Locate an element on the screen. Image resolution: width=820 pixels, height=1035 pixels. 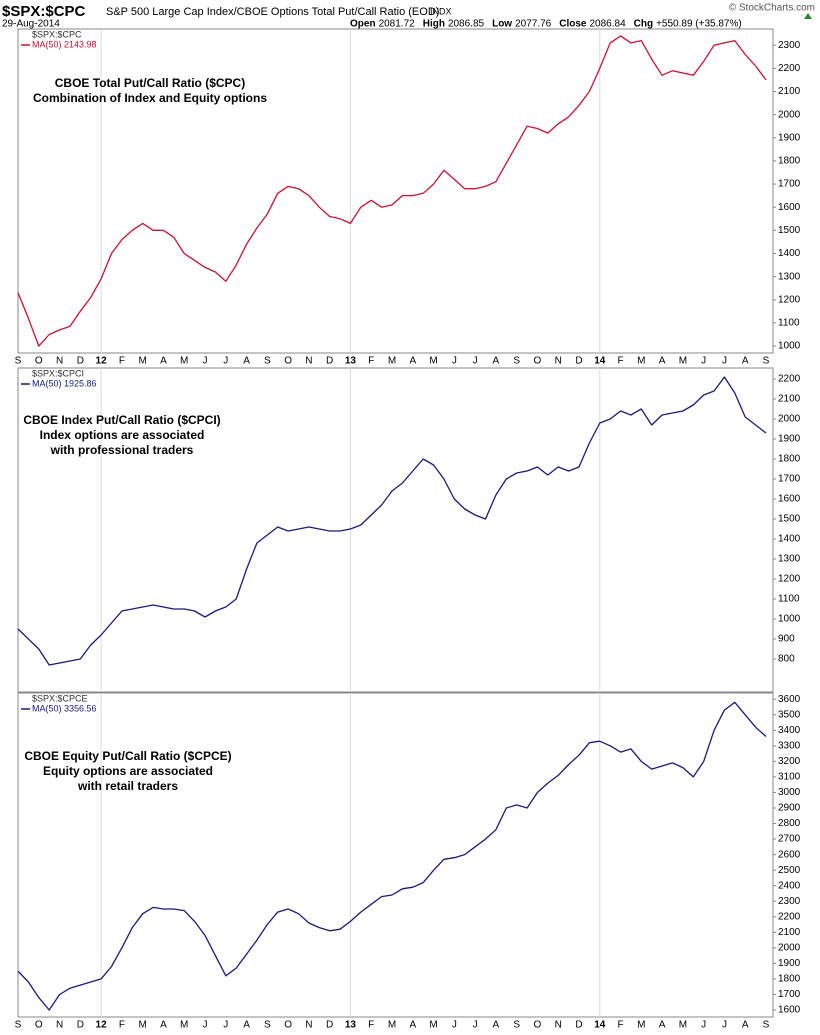
quote-value: 2081.72 is located at coordinates (397, 24).